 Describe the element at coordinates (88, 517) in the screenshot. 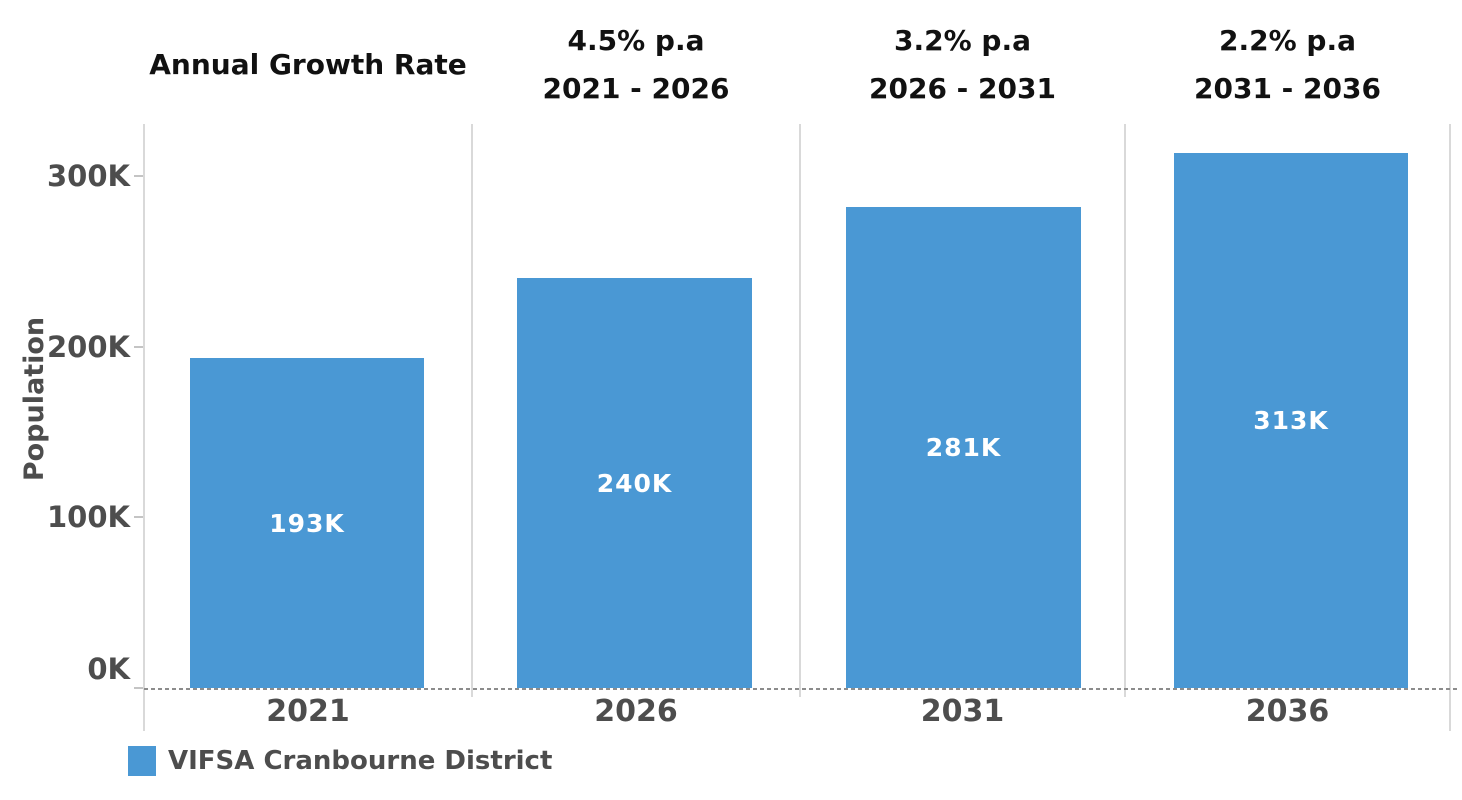

I see `y-tick-label-100k: 100K` at that location.